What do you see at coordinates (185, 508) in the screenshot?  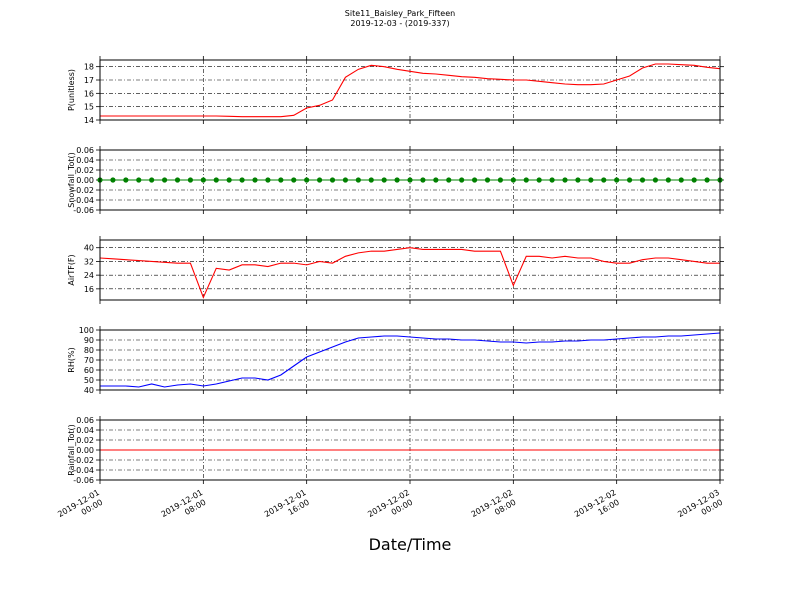 I see `x-tick-label: 2019-12-0108:00` at bounding box center [185, 508].